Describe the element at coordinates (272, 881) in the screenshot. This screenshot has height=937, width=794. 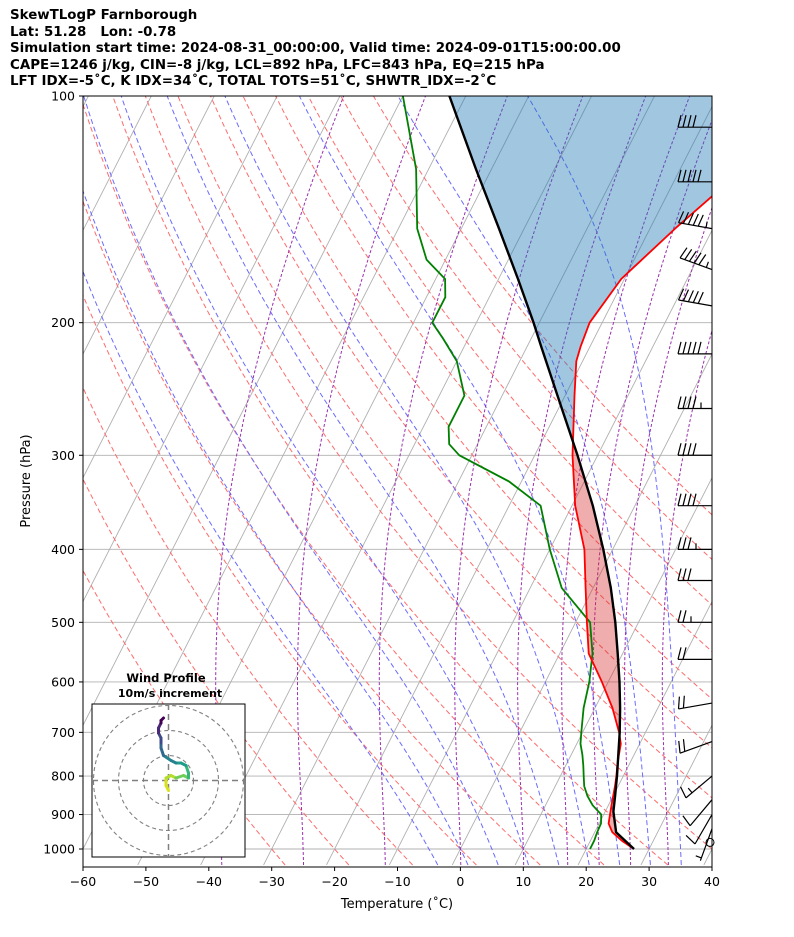
I see `x-tick-label: −30` at that location.